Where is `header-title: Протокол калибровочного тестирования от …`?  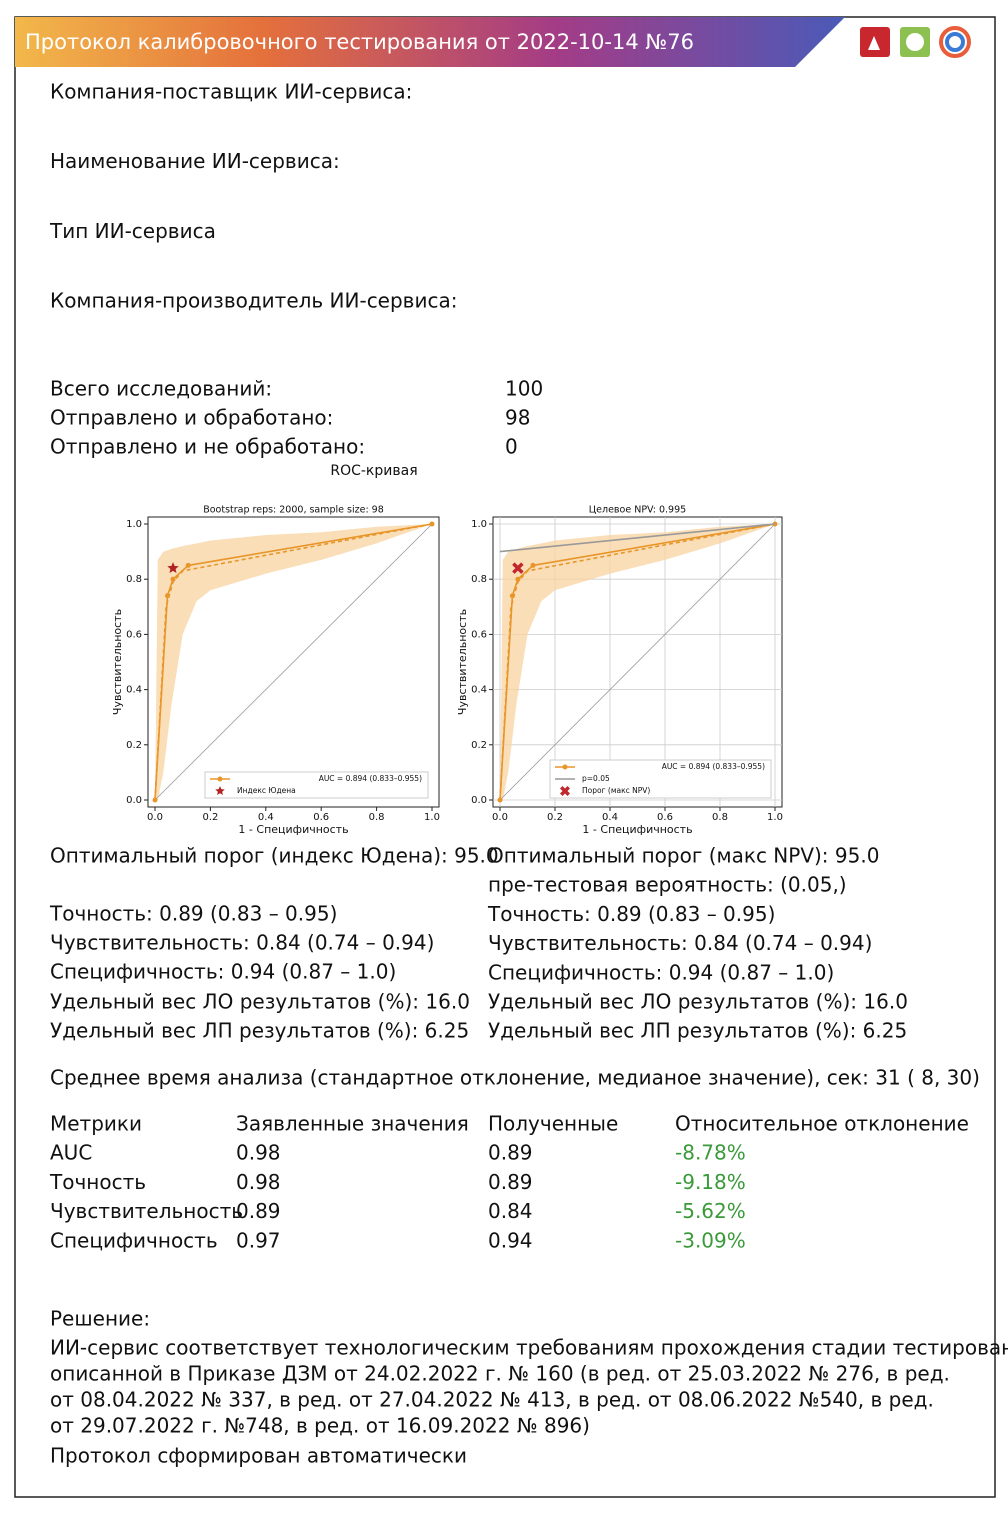
header-title: Протокол калибровочного тестирования от … is located at coordinates (359, 42).